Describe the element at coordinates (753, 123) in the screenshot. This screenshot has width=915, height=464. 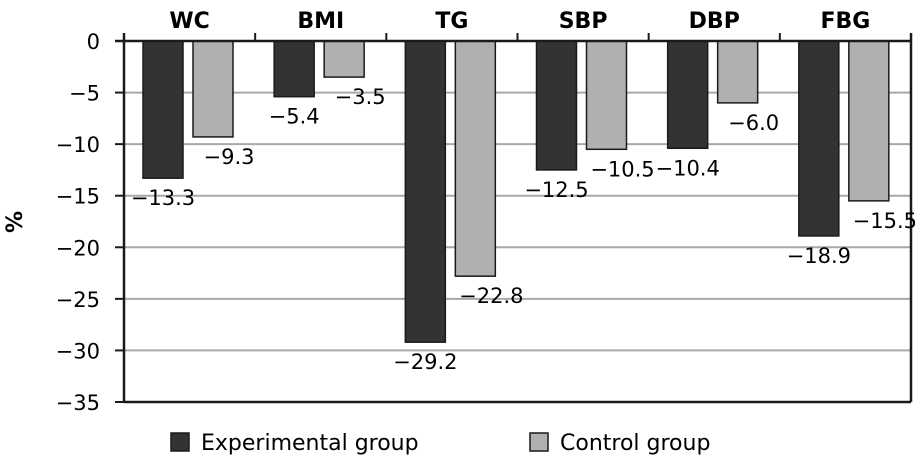
I see `data-label-control-dbp: −6.0` at that location.